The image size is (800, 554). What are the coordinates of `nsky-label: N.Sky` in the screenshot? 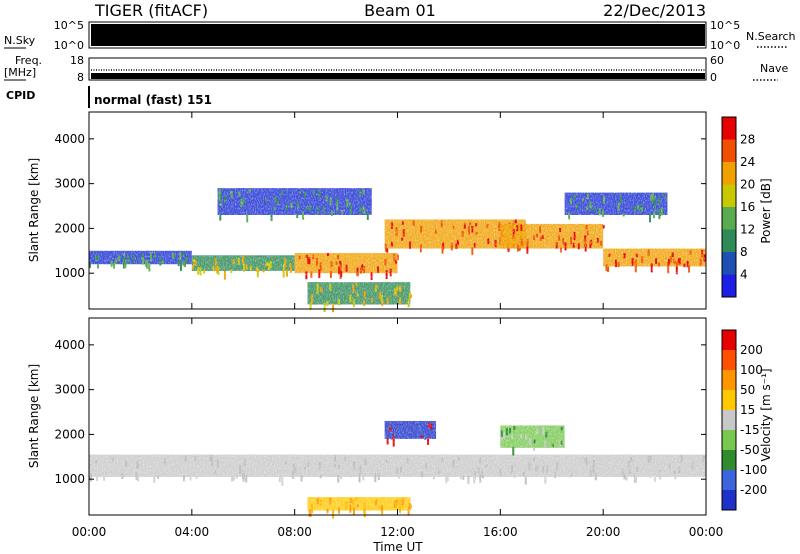 It's located at (20, 40).